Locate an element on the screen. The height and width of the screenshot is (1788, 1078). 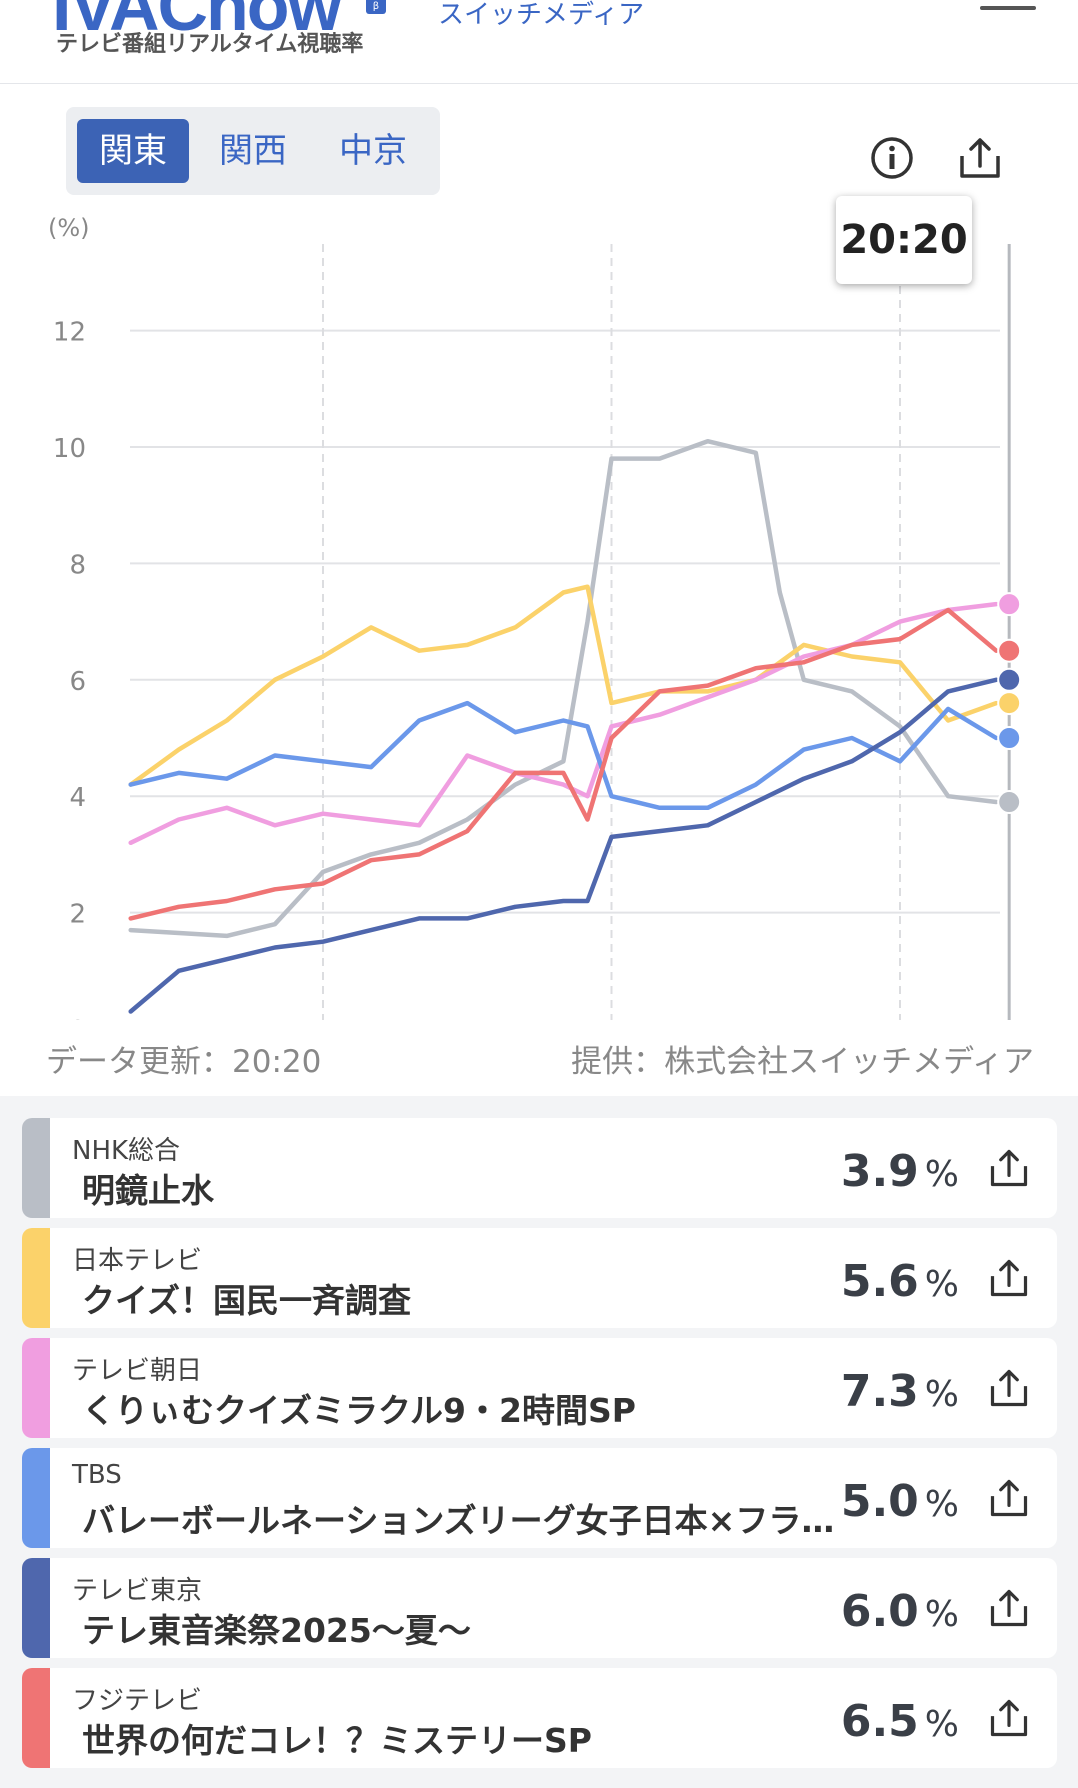
y-tick-label: 4 is located at coordinates (77, 798).